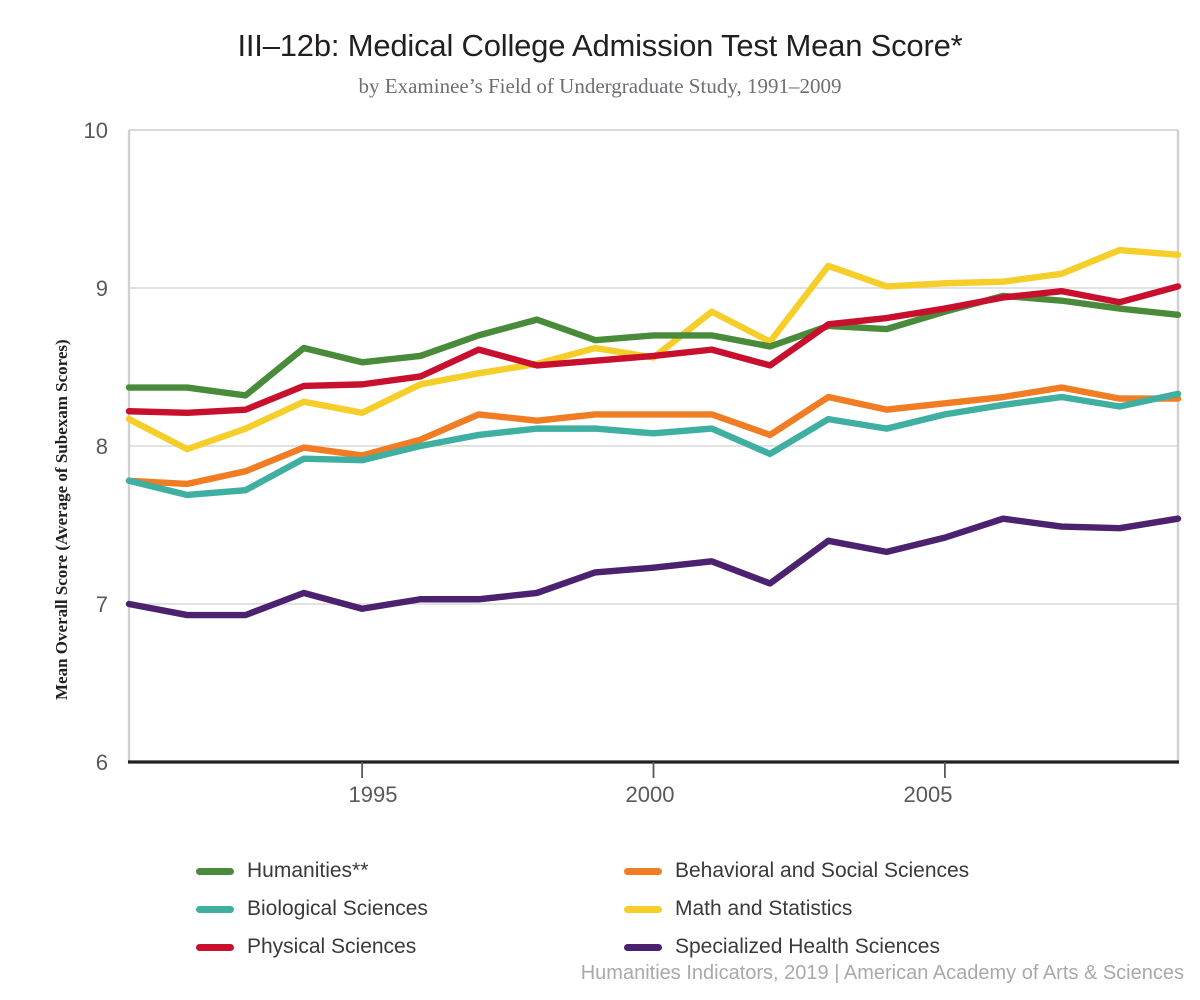  What do you see at coordinates (822, 870) in the screenshot?
I see `legend-item-label: Behavioral and Social Sciences` at bounding box center [822, 870].